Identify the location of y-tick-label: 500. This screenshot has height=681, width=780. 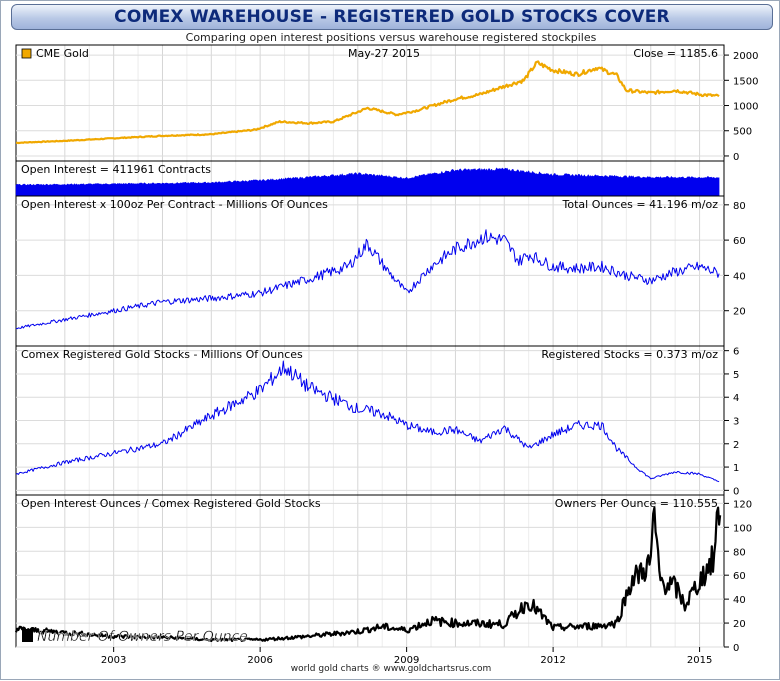
(742, 132).